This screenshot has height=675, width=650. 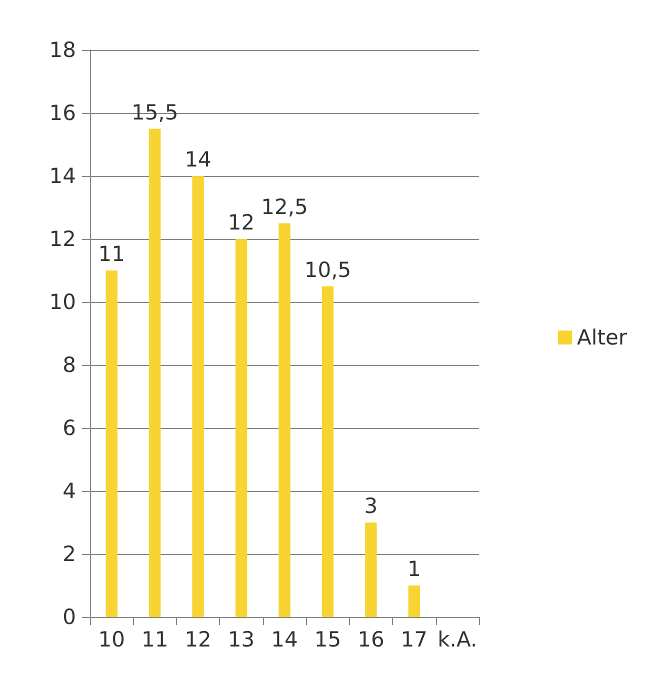 What do you see at coordinates (414, 640) in the screenshot?
I see `x-tick-label: 17` at bounding box center [414, 640].